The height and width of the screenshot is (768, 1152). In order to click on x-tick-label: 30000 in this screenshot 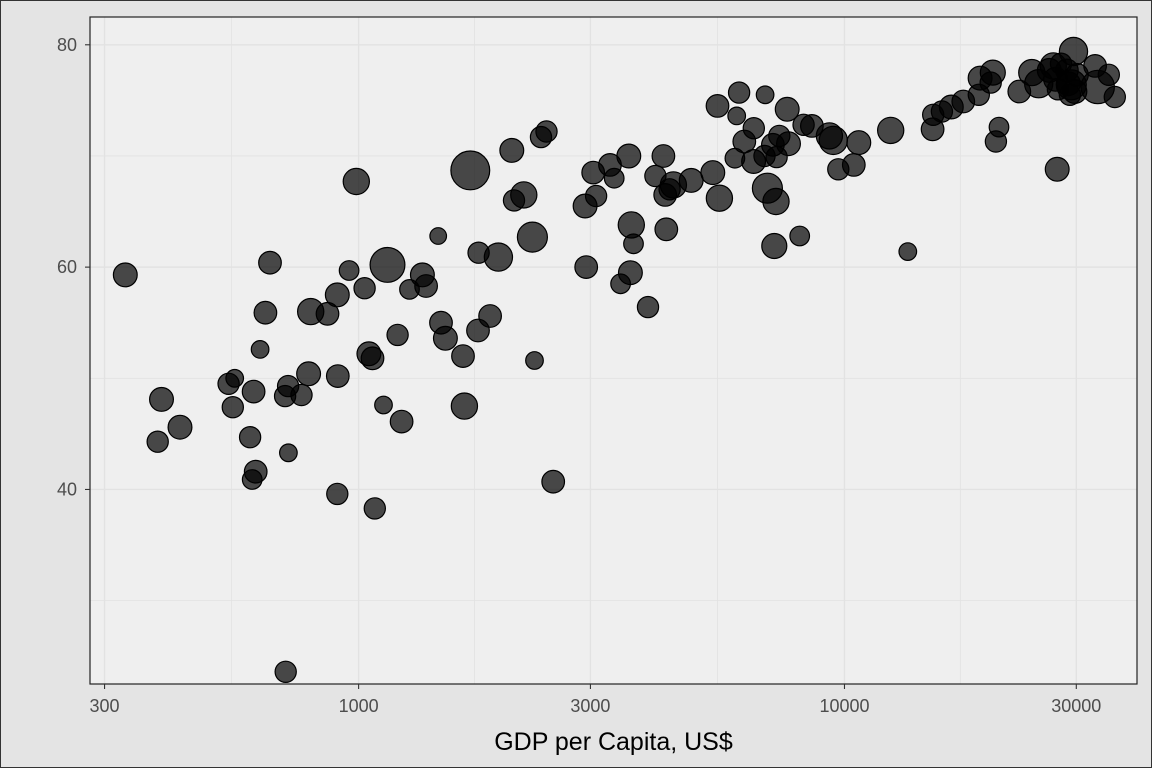, I will do `click(1076, 706)`.